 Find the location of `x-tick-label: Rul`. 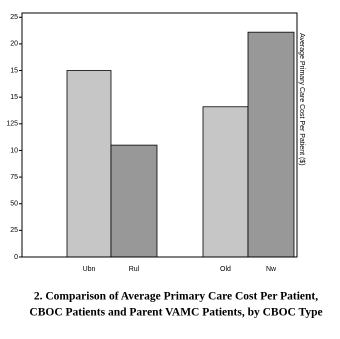

x-tick-label: Rul is located at coordinates (134, 269).